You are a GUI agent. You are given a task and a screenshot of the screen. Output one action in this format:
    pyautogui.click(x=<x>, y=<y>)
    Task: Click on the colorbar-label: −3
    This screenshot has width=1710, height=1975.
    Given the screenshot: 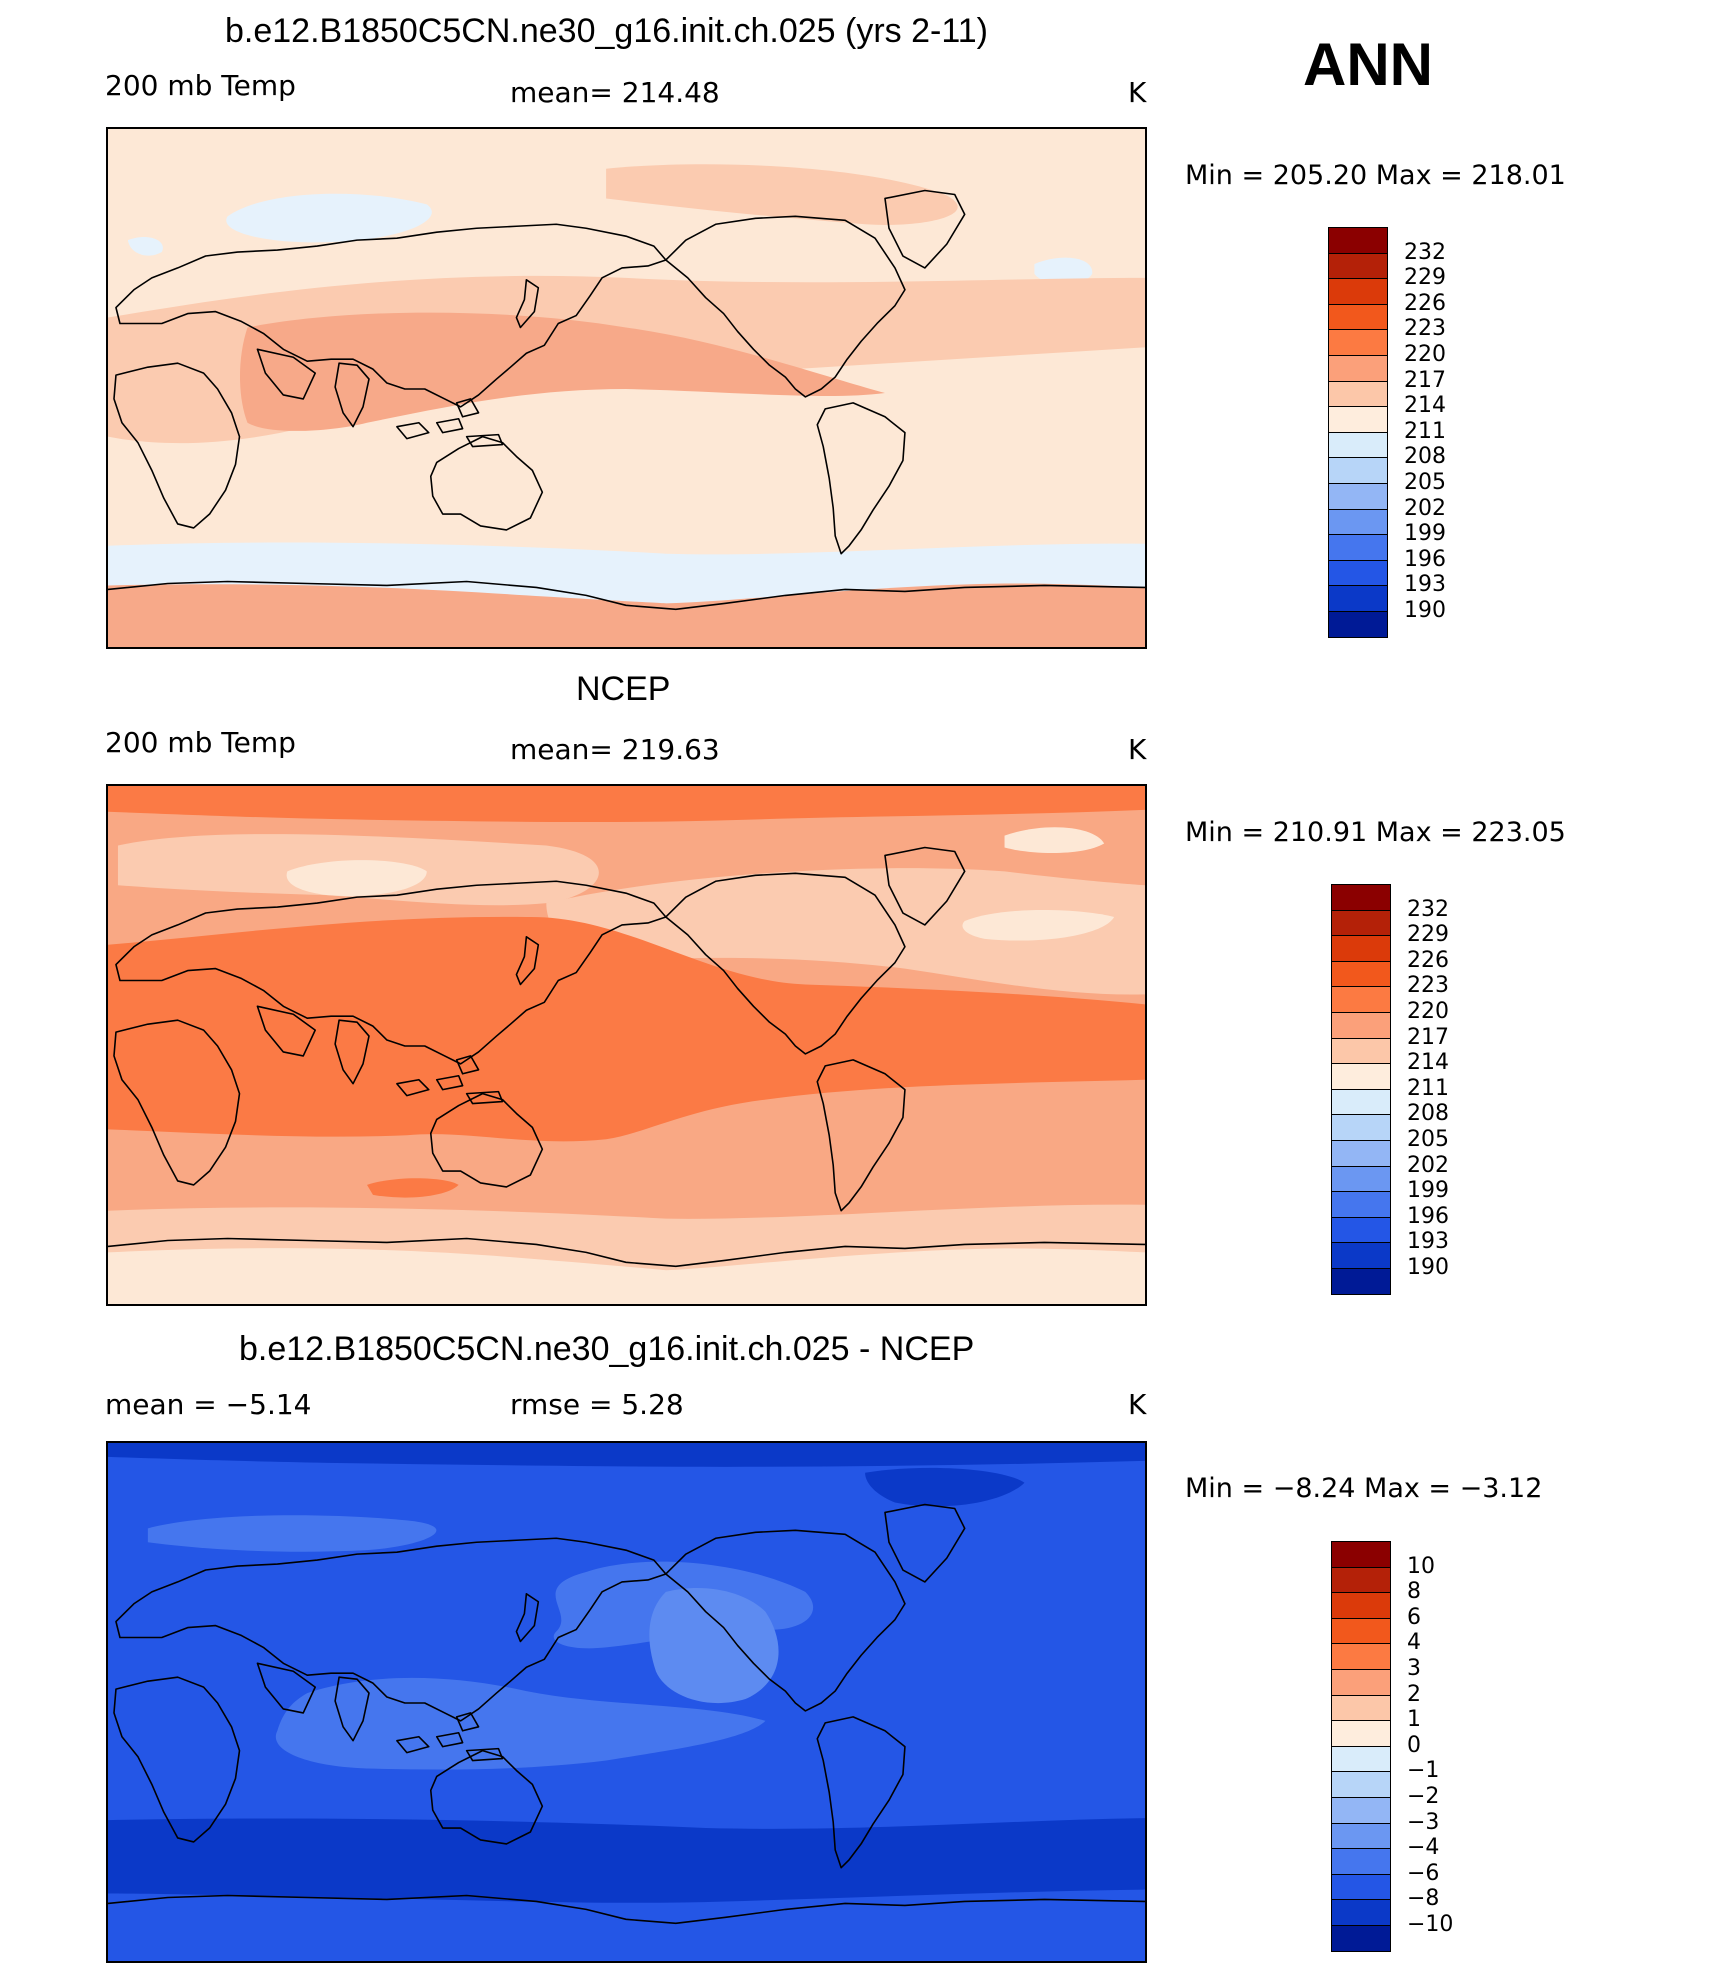 What is the action you would take?
    pyautogui.click(x=1423, y=1822)
    